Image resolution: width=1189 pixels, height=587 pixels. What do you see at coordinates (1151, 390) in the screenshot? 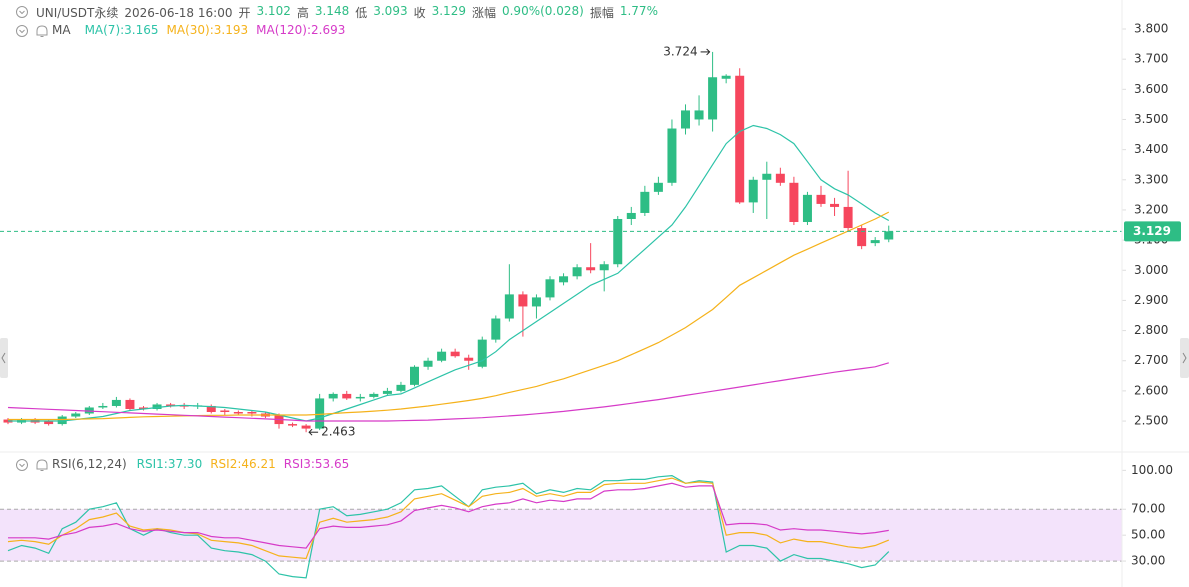
I see `y-tick-label: 2.600` at bounding box center [1151, 390].